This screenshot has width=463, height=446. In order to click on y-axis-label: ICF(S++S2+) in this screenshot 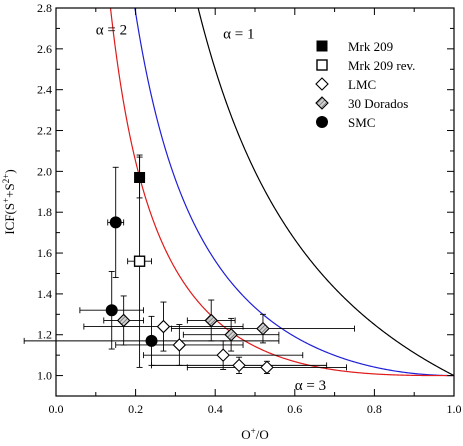, I will do `click(9, 201)`.